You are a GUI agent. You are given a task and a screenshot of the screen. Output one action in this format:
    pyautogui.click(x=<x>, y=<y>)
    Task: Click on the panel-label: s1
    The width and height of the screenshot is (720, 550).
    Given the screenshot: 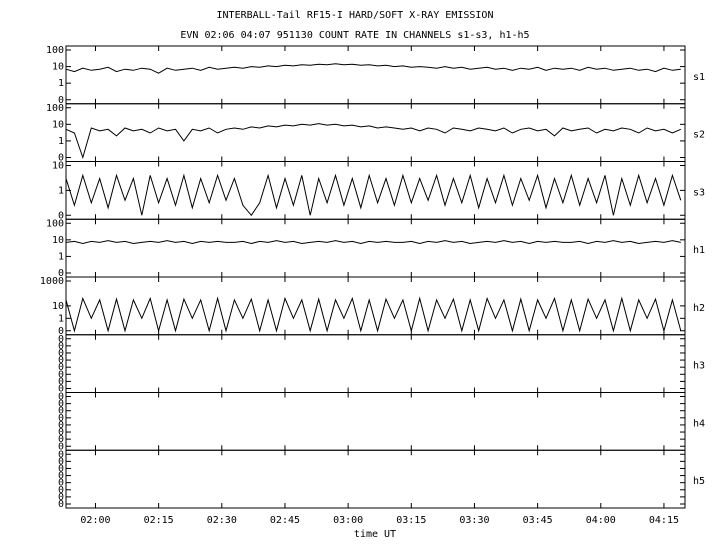 What is the action you would take?
    pyautogui.click(x=699, y=77)
    